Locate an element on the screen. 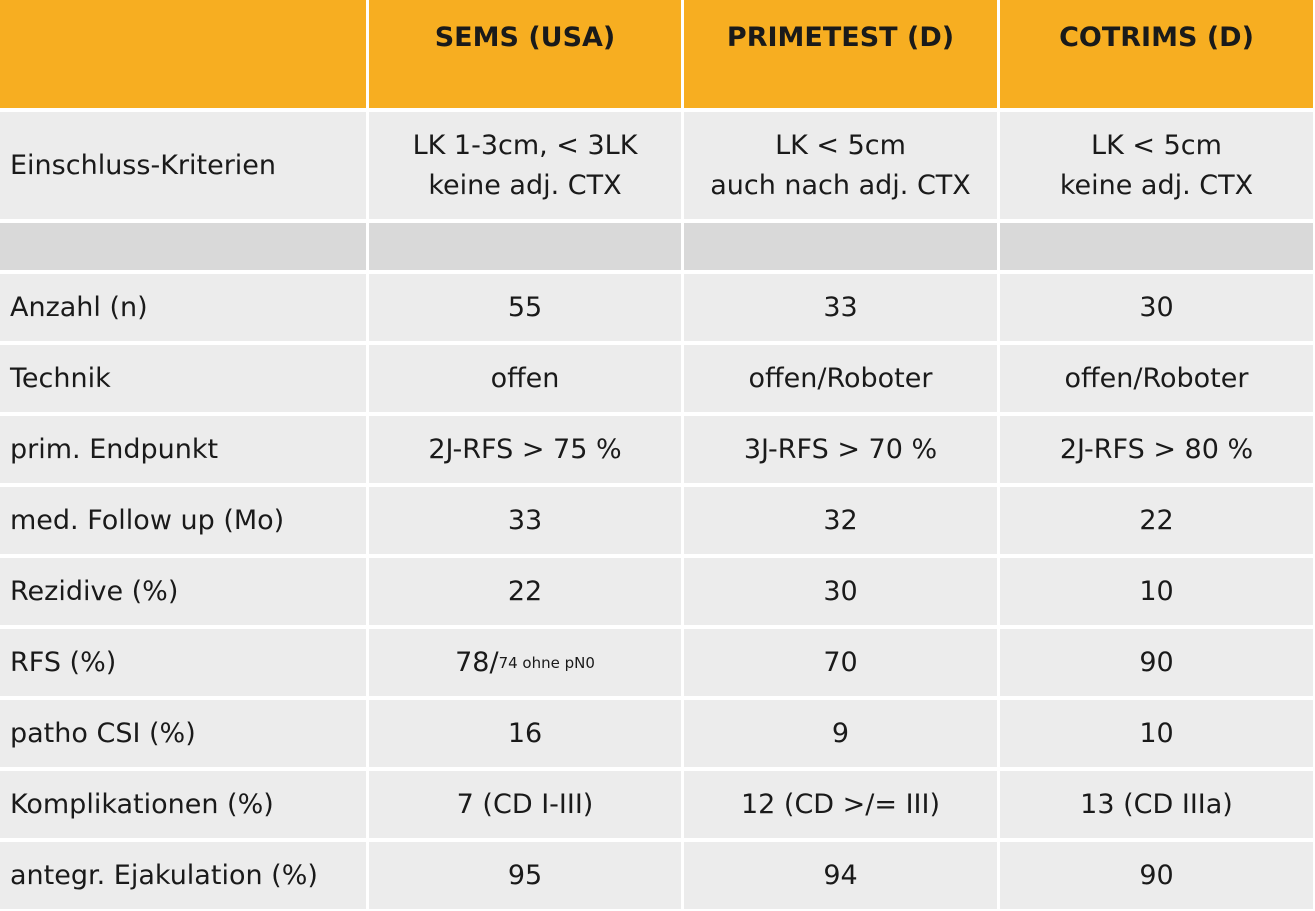 Image resolution: width=1315 pixels, height=911 pixels. row-label: Anzahl (n) is located at coordinates (183, 307).